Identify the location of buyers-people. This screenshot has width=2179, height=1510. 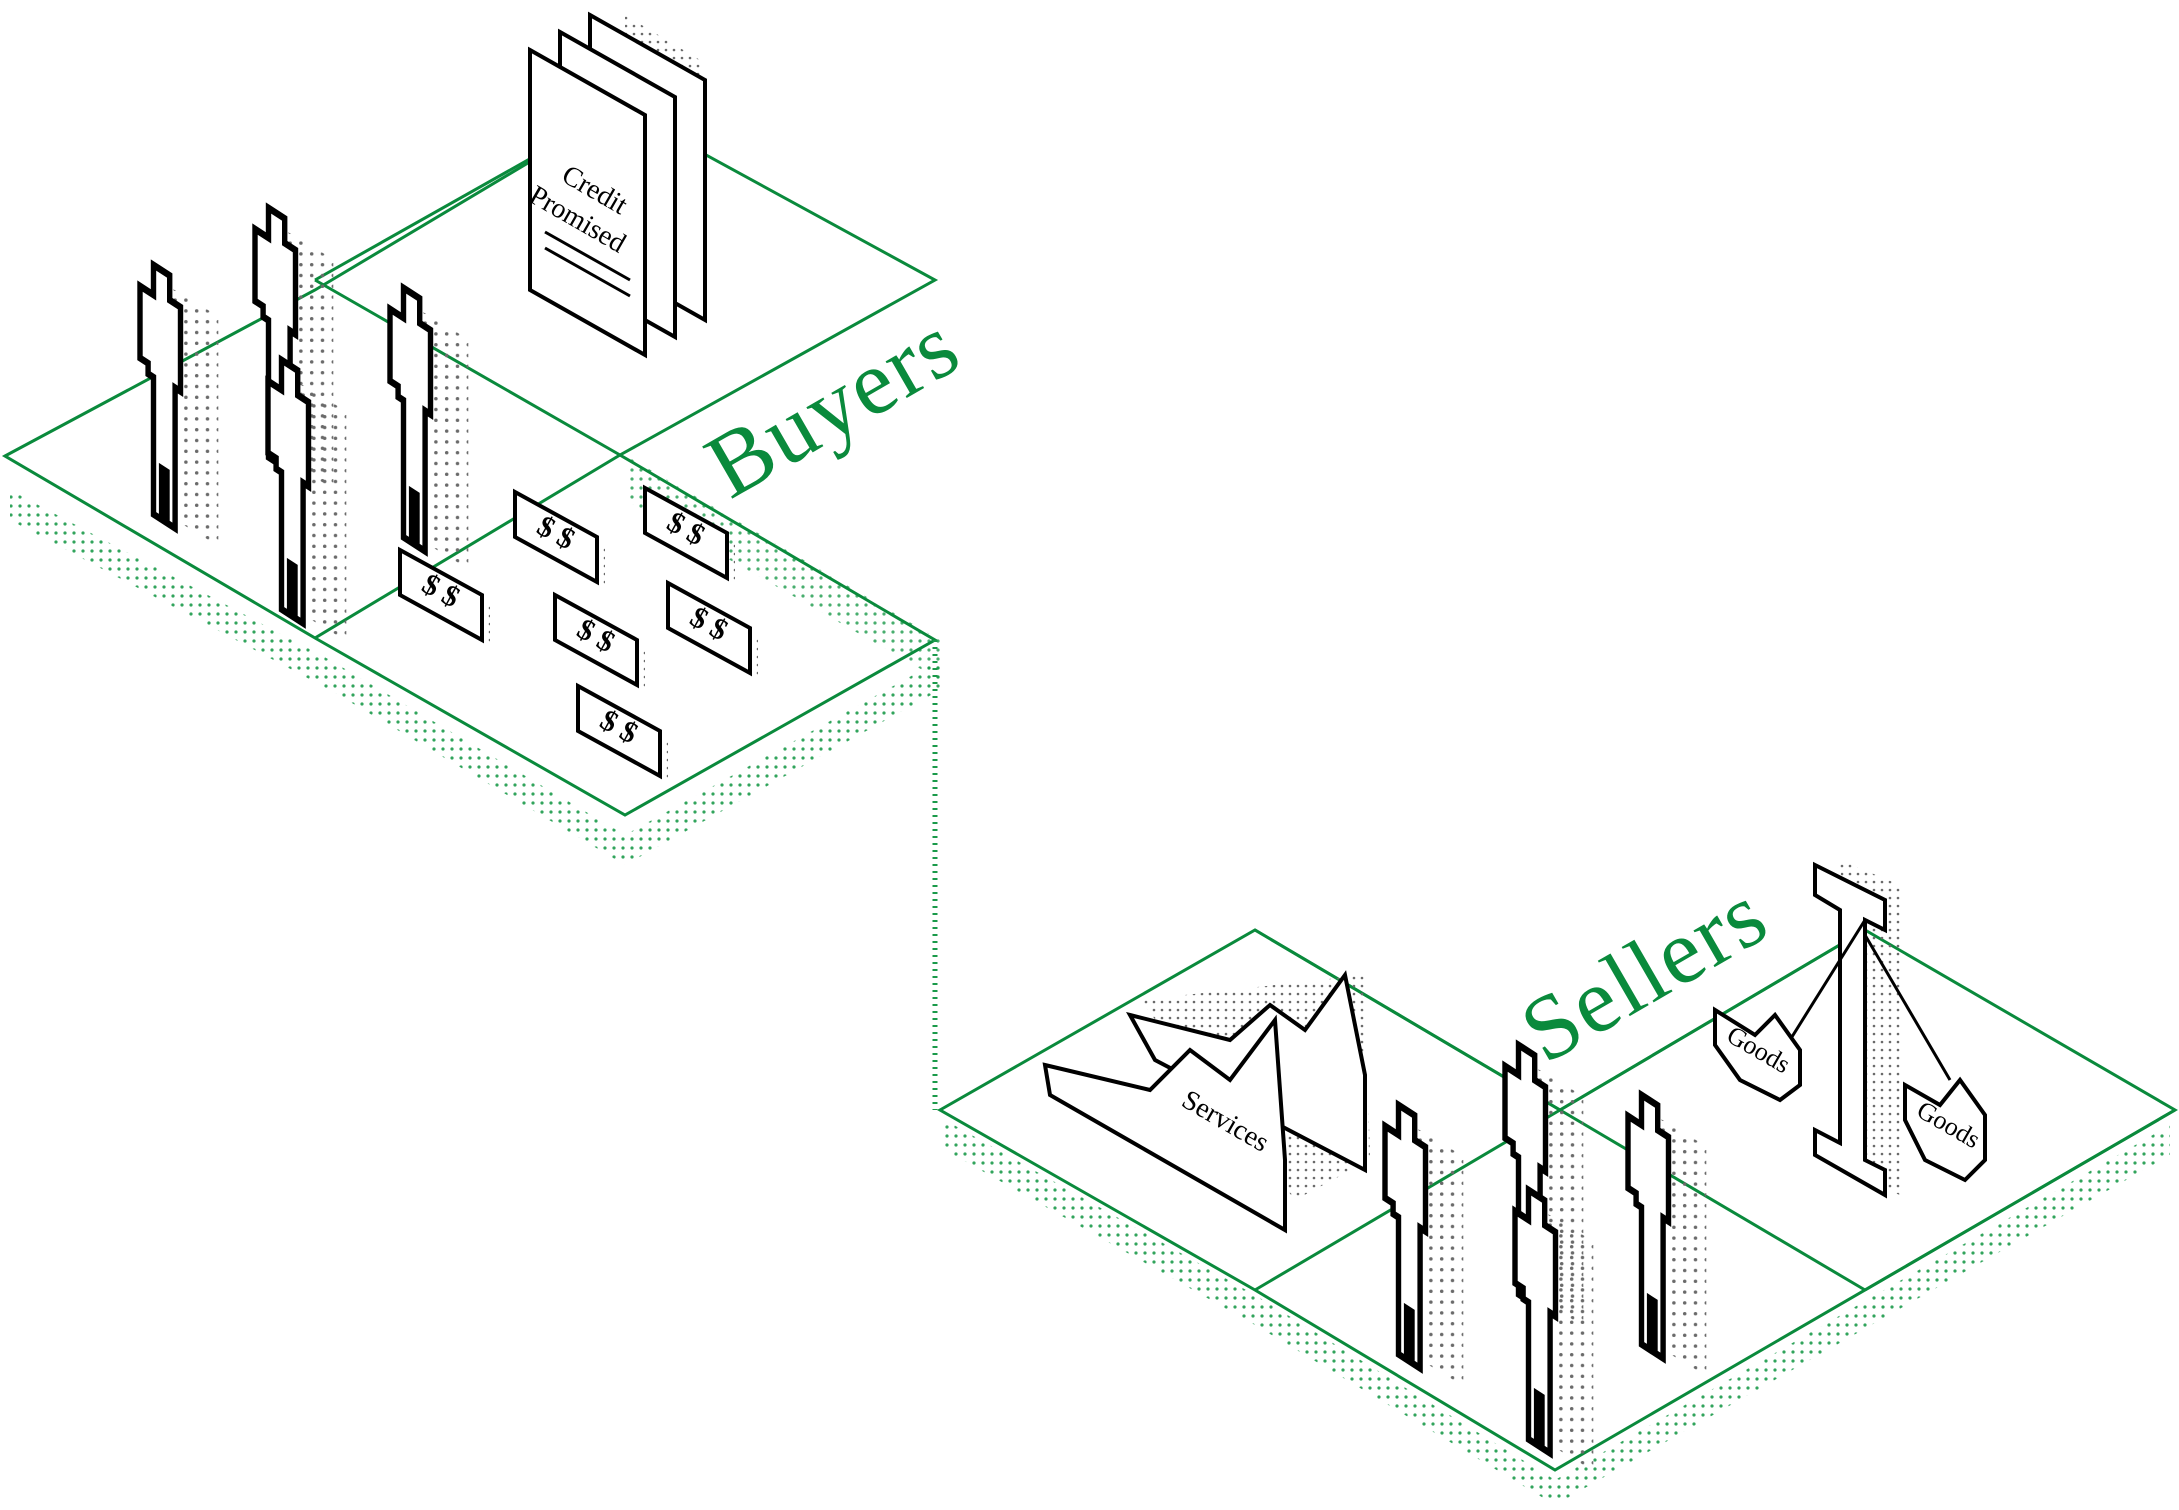
(303, 421).